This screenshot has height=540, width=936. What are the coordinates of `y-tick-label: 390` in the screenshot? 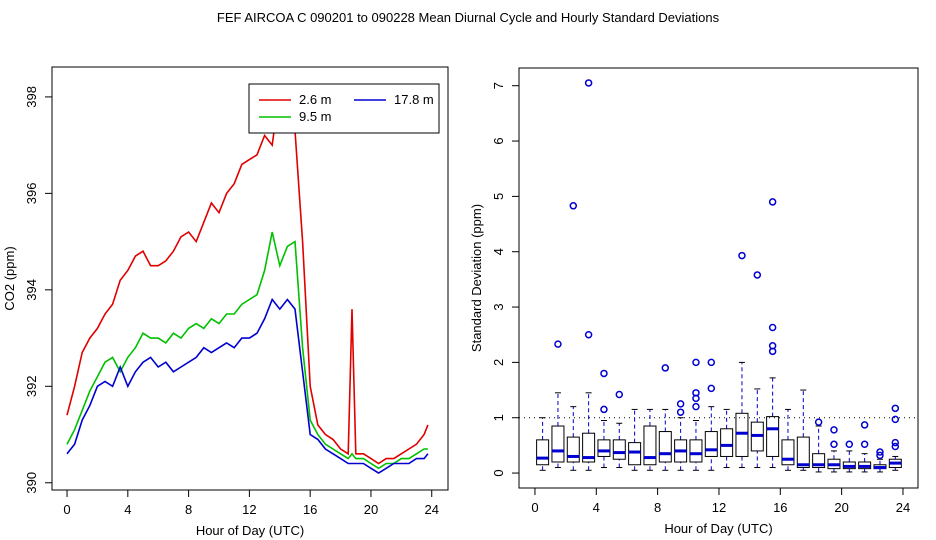 It's located at (31, 483).